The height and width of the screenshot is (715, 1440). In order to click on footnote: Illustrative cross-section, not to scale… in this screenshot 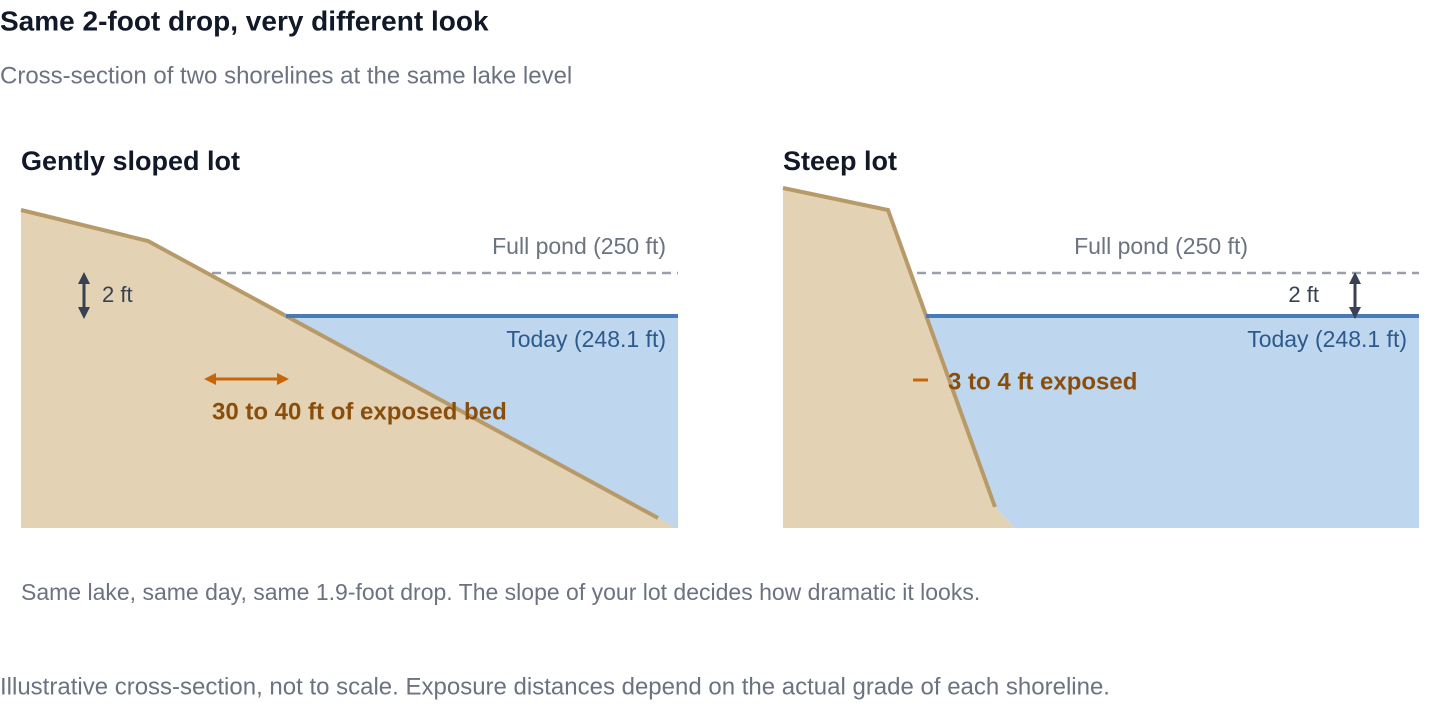, I will do `click(555, 686)`.